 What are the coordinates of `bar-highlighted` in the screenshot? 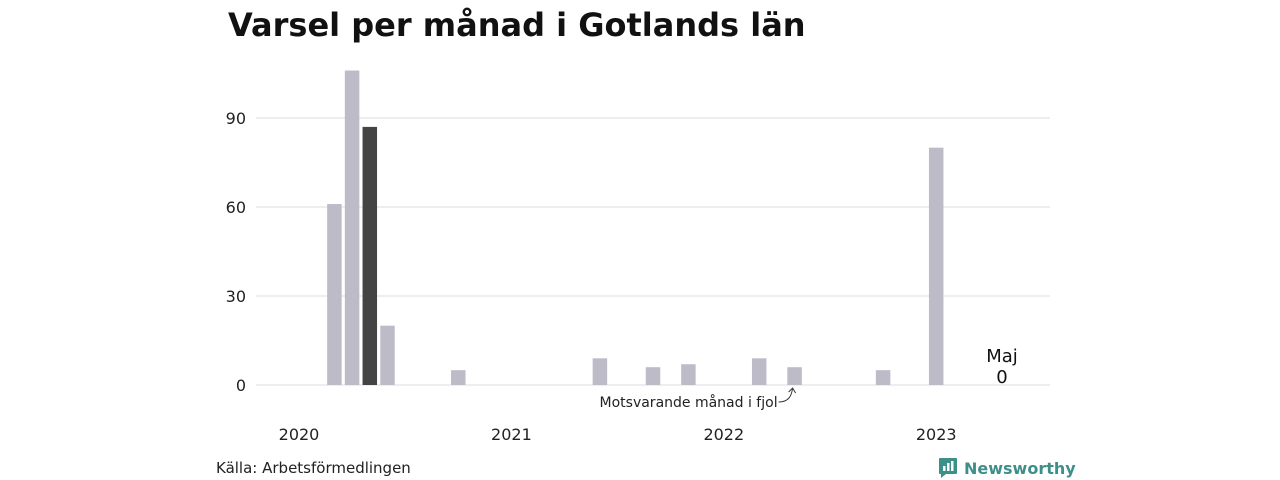 It's located at (370, 256).